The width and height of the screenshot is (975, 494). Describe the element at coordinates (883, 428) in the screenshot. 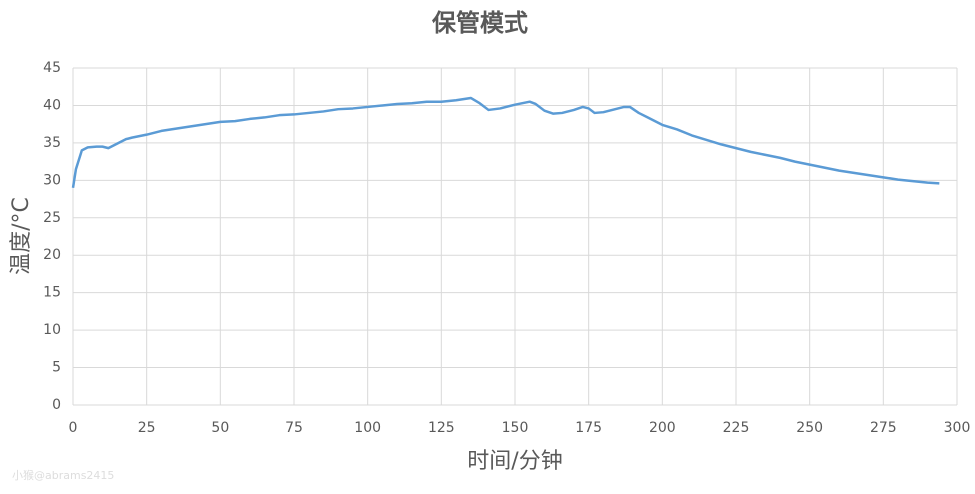

I see `x-tick-label: 275` at that location.